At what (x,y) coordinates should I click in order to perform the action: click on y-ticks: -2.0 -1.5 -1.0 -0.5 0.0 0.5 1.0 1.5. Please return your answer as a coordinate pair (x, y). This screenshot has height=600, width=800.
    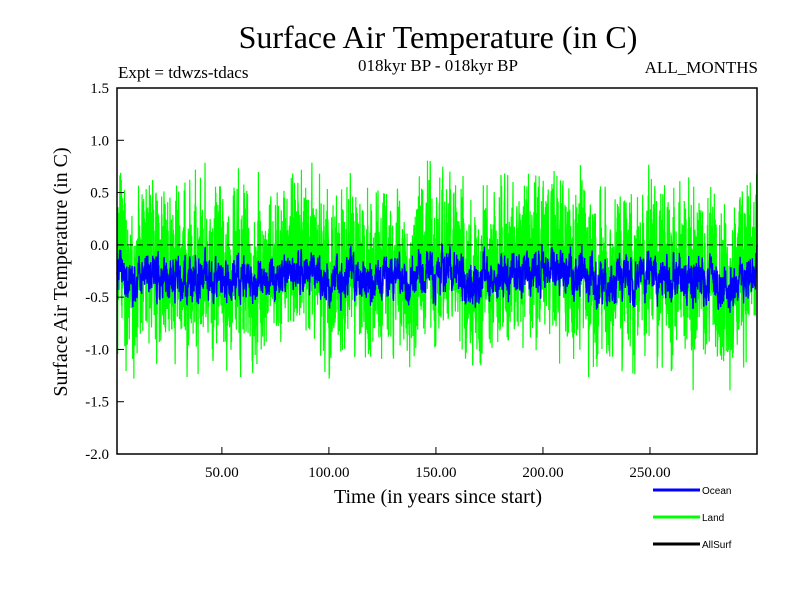
    Looking at the image, I should click on (104, 272).